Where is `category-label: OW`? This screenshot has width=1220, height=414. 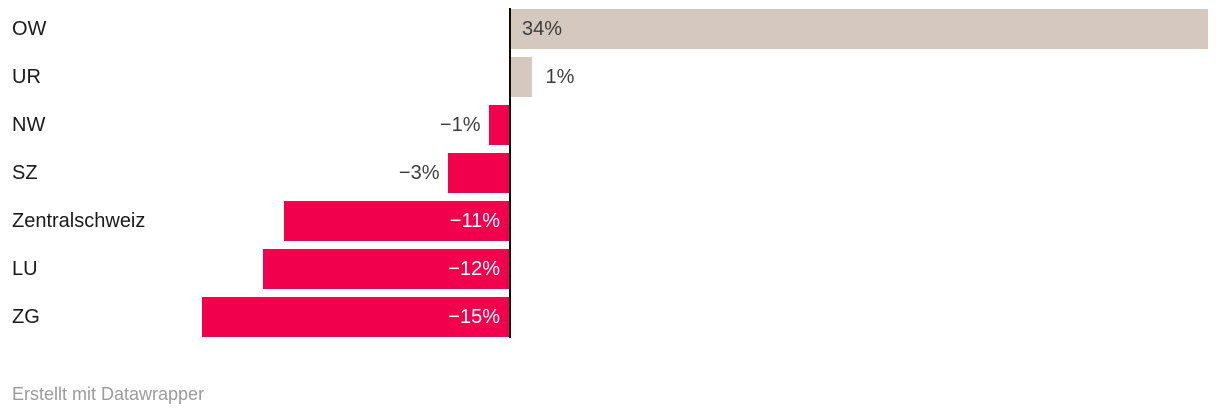
category-label: OW is located at coordinates (29, 29).